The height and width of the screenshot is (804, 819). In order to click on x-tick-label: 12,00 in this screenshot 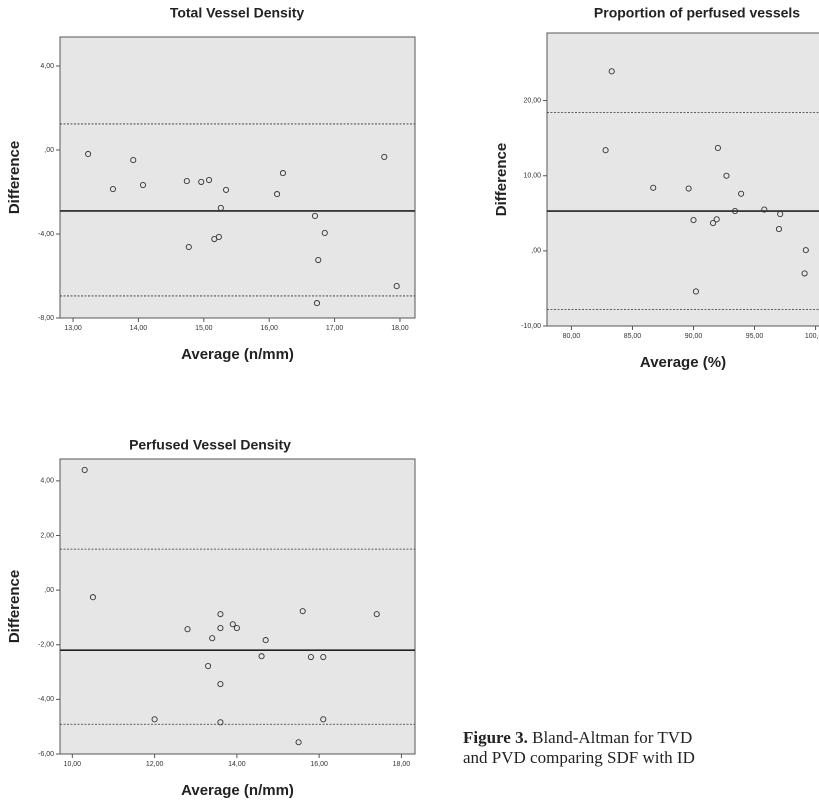, I will do `click(155, 764)`.